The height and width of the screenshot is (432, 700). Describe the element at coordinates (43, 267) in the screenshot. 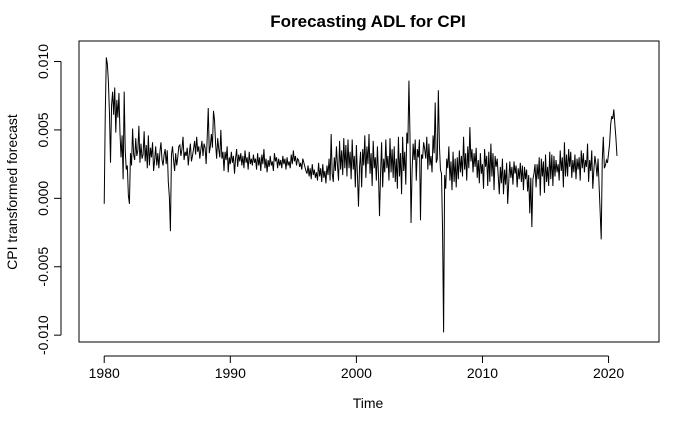

I see `y-tick-label: -0.005` at that location.